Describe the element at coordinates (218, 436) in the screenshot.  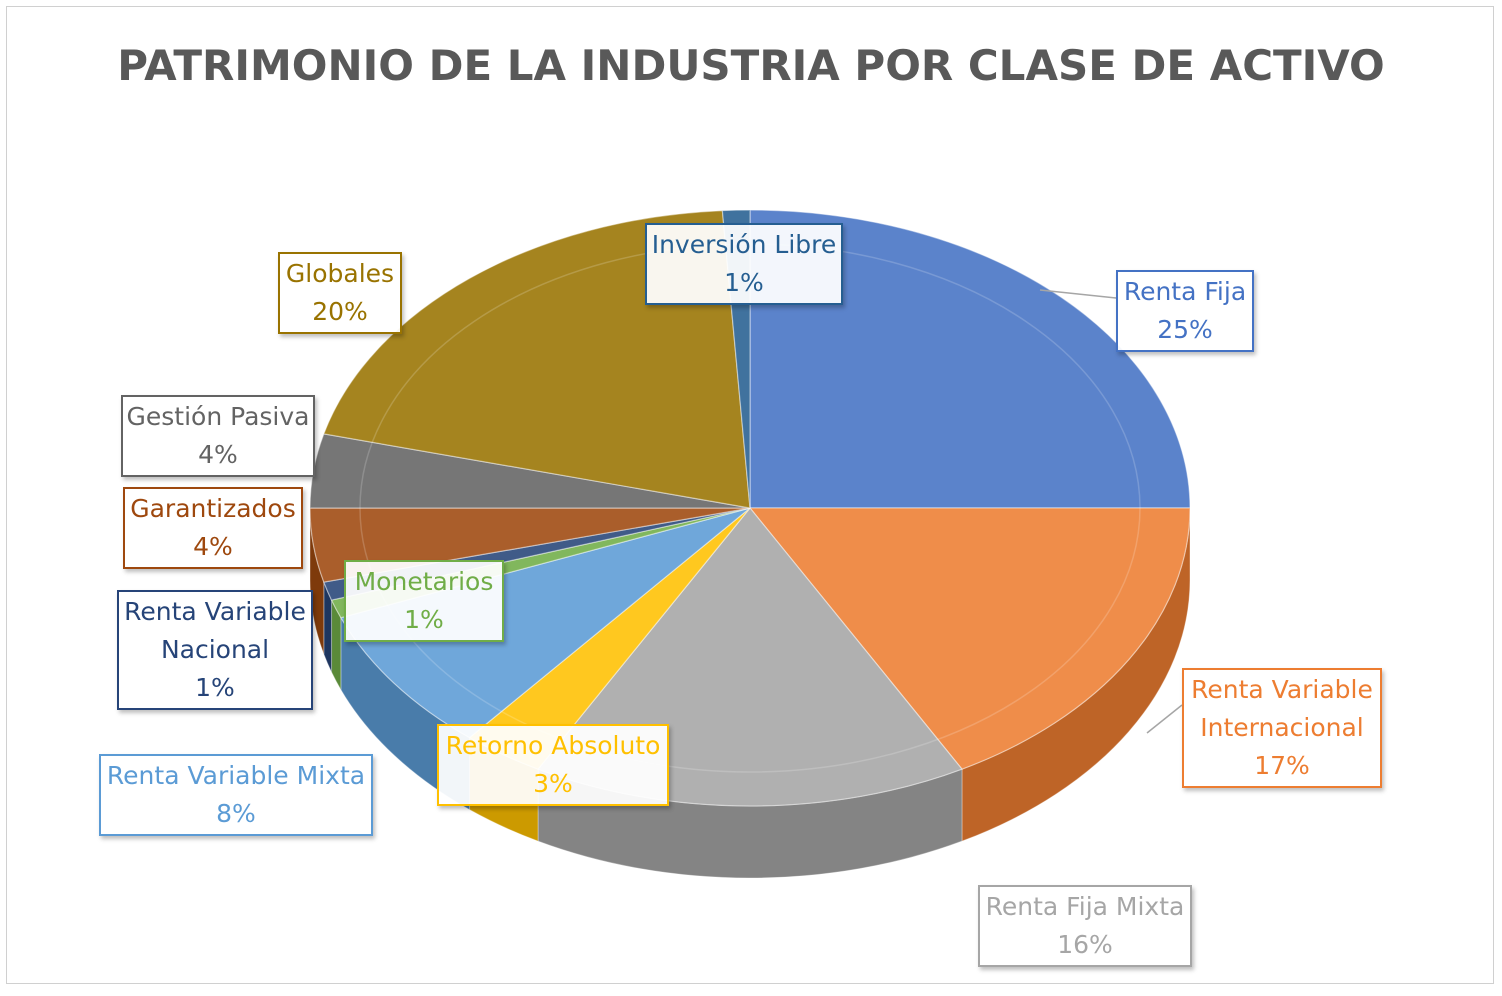
I see `data-label-gestion-pasiva: Gestión Pasiva 4%` at that location.